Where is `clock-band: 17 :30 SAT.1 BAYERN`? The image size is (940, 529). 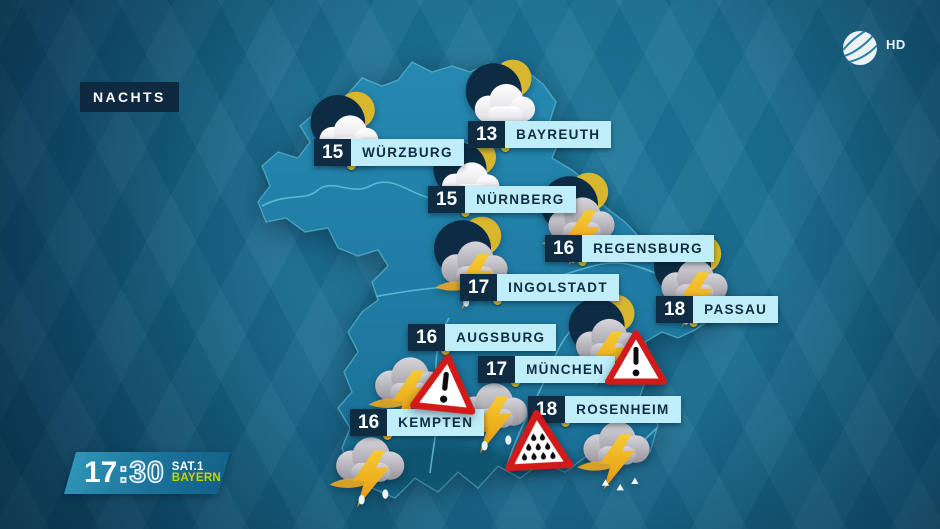
clock-band: 17 :30 SAT.1 BAYERN is located at coordinates (147, 473).